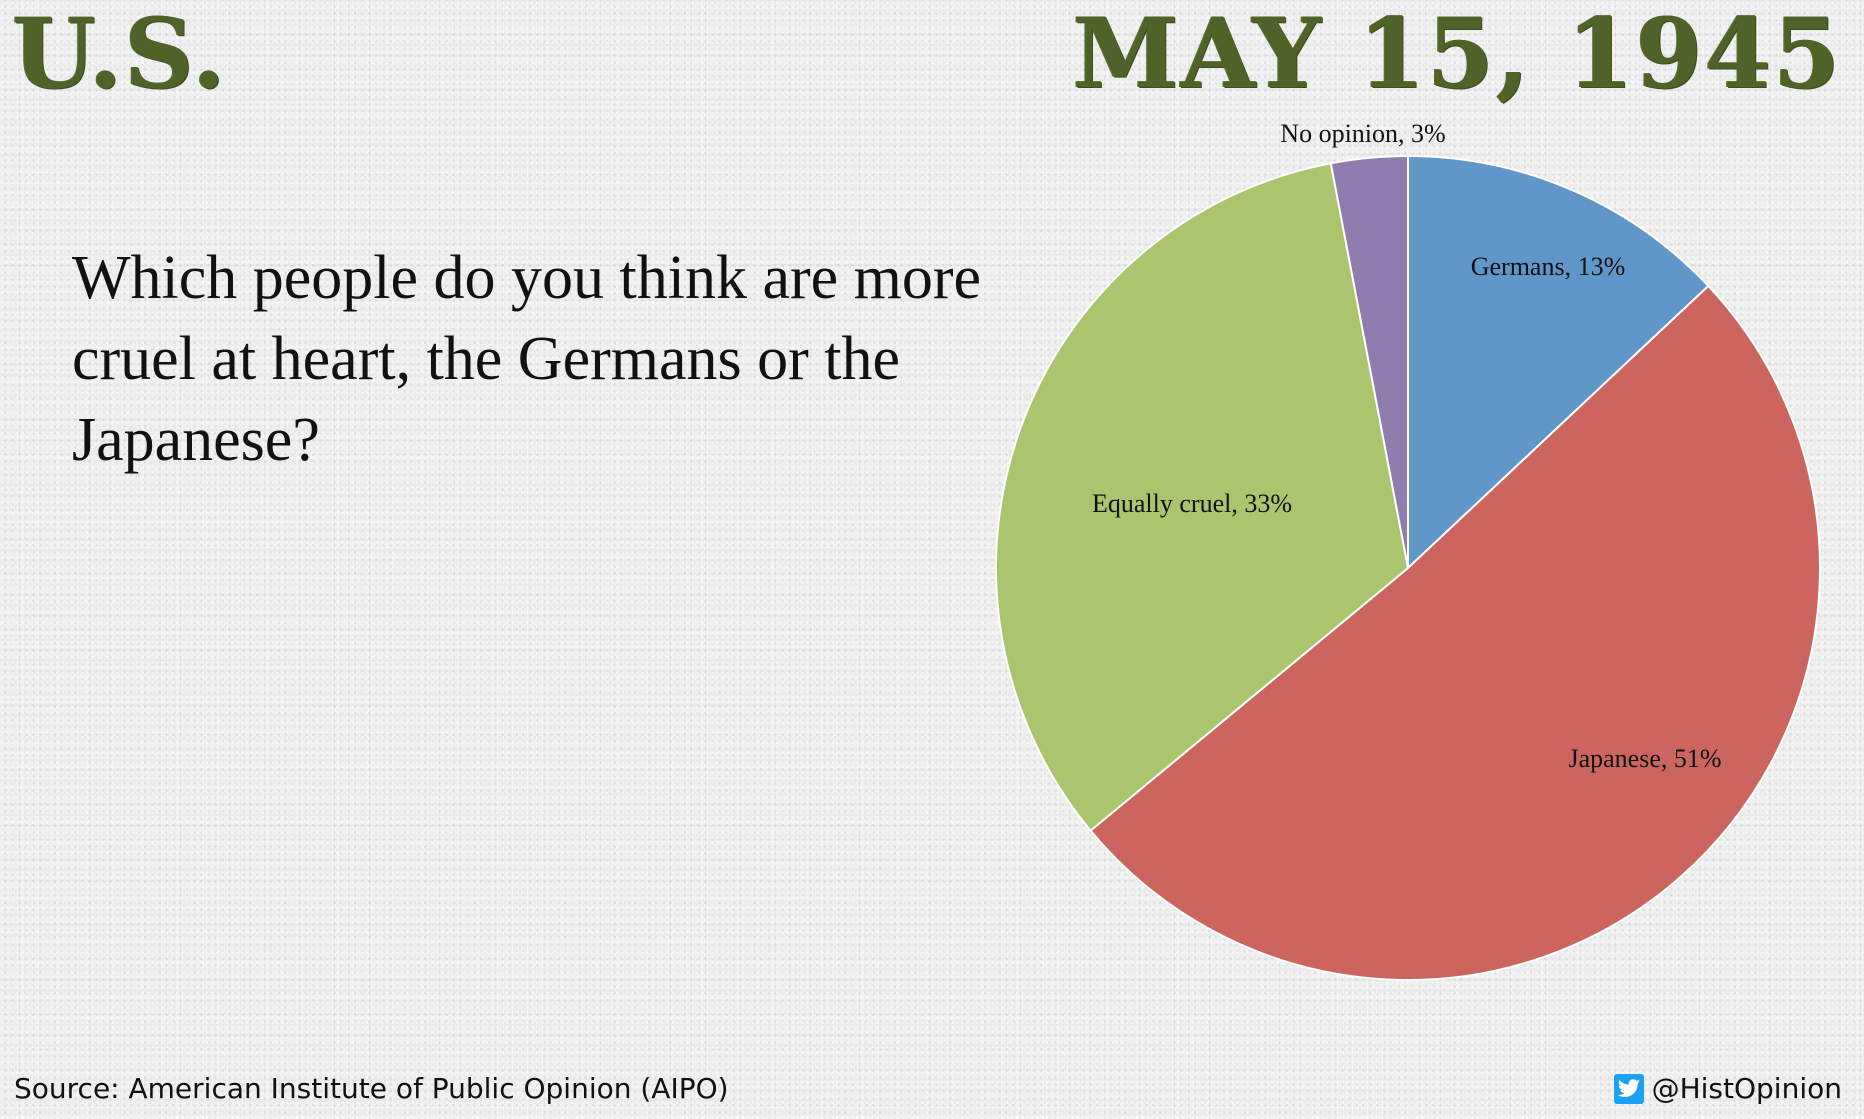 The image size is (1864, 1119). I want to click on pie-label-japanese: Japanese, 51%, so click(1644, 758).